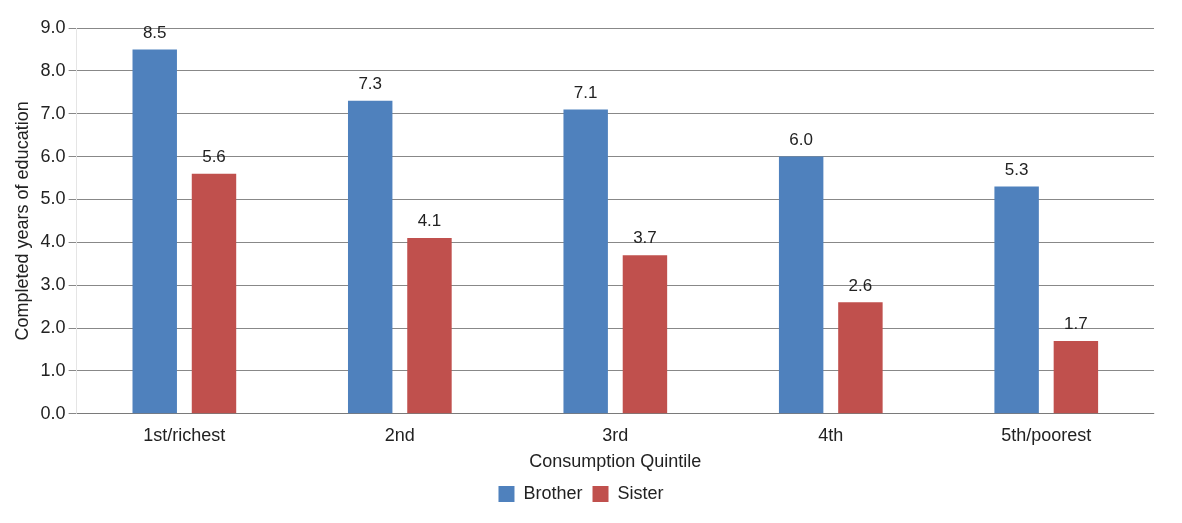 The height and width of the screenshot is (523, 1182). I want to click on x-axis-title: Consumption Quintile, so click(615, 461).